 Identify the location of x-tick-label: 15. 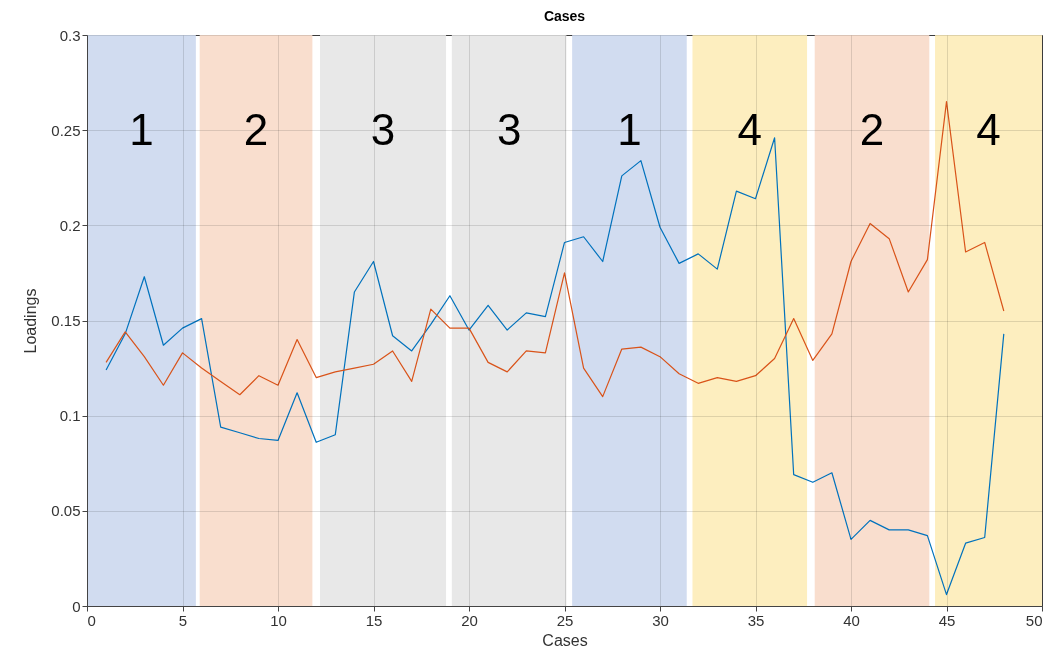
(374, 620).